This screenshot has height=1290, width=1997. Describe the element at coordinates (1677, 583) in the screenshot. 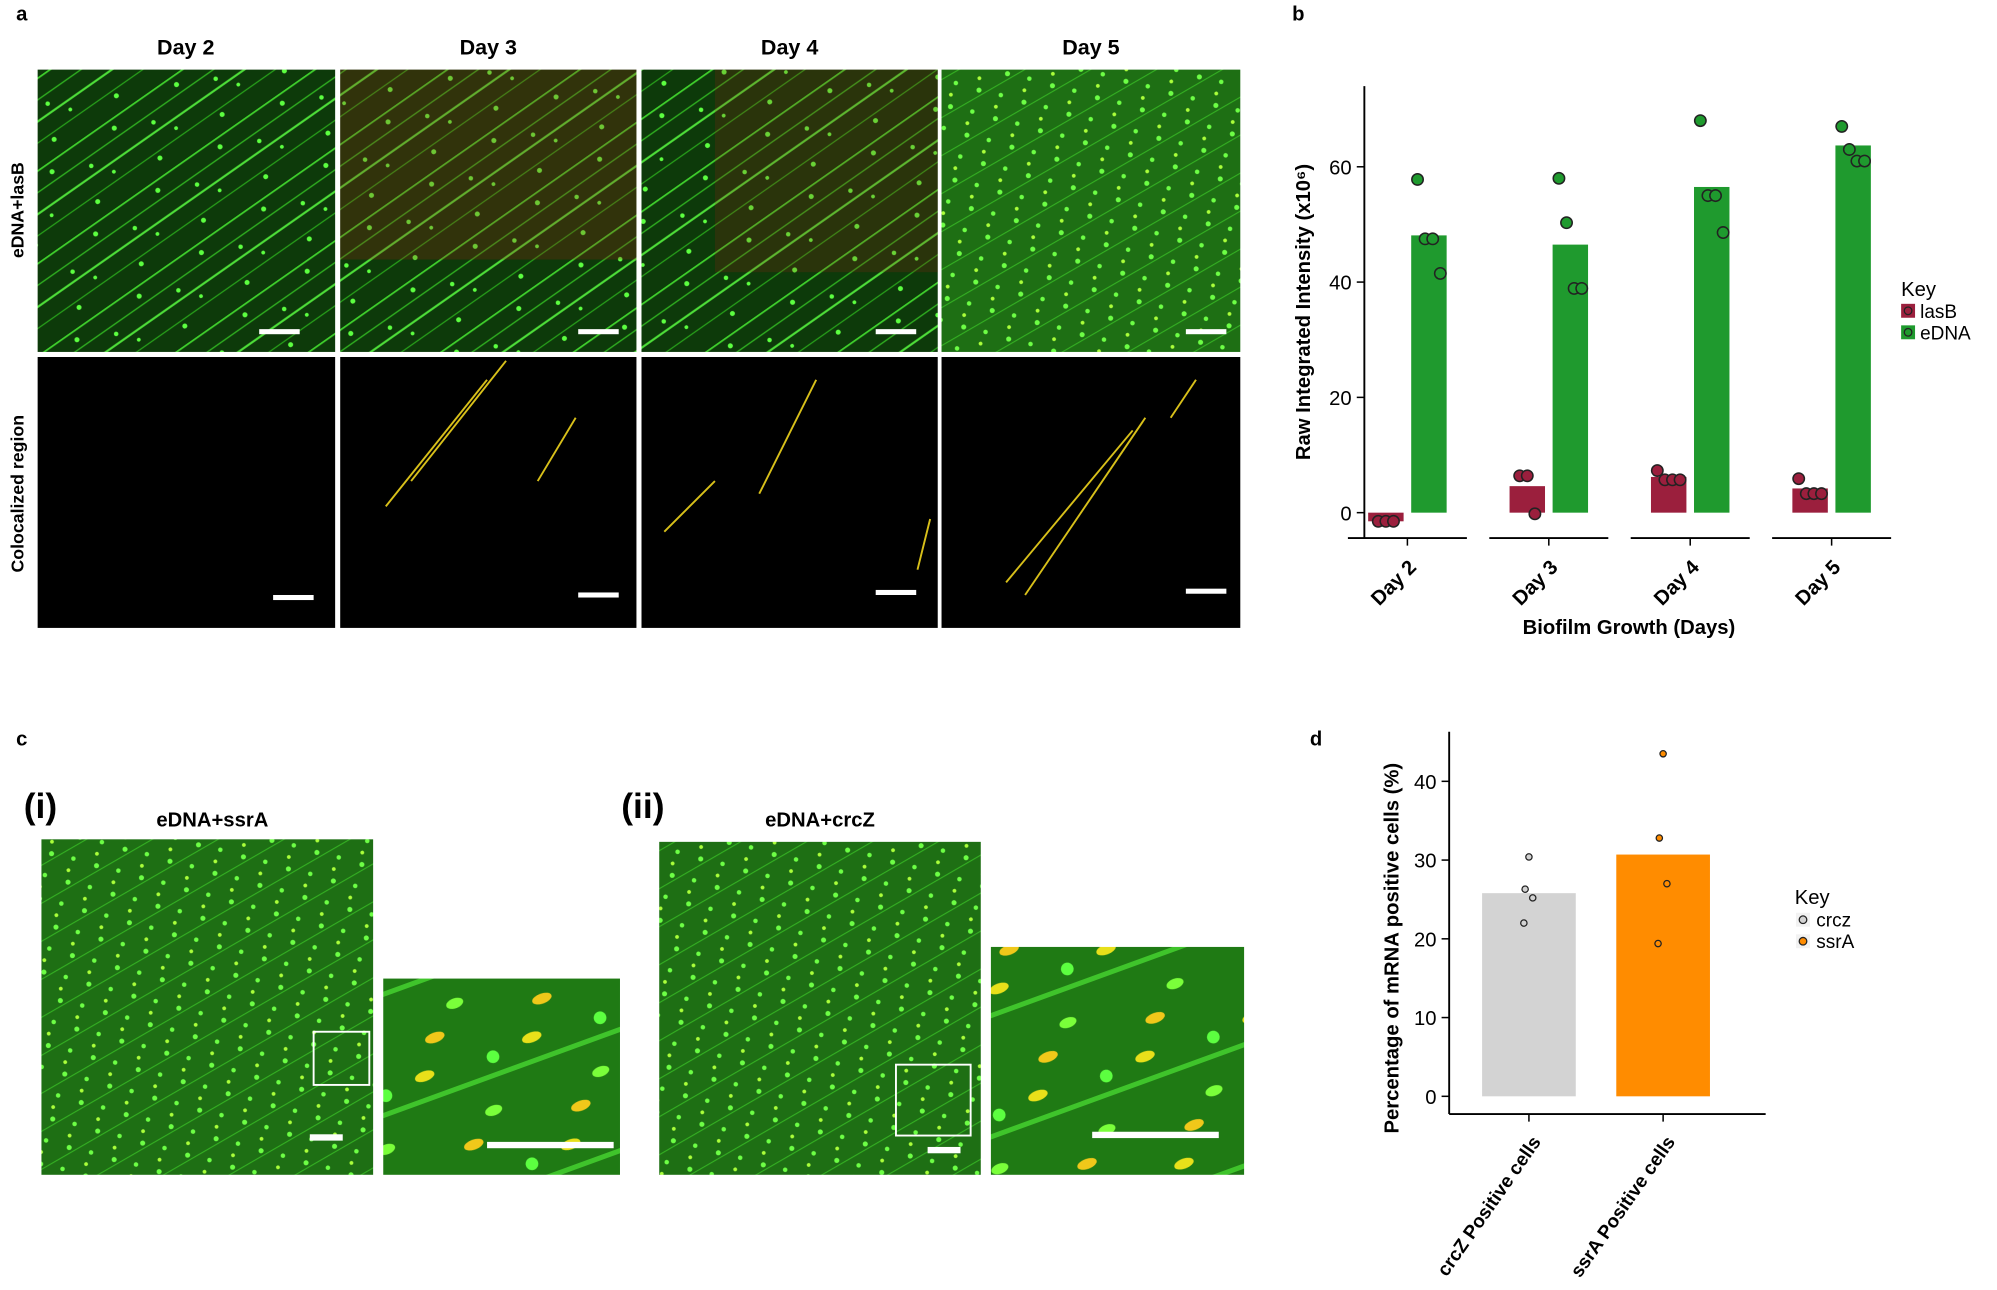

I see `x-tick-label: Day 4` at that location.